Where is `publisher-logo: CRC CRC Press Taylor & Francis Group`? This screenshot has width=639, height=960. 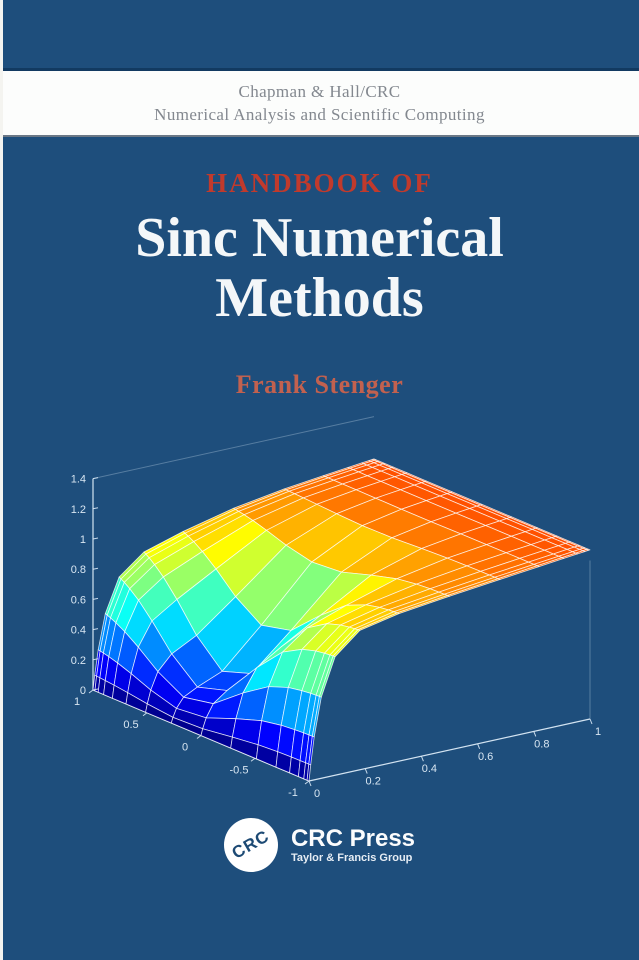 publisher-logo: CRC CRC Press Taylor & Francis Group is located at coordinates (319, 845).